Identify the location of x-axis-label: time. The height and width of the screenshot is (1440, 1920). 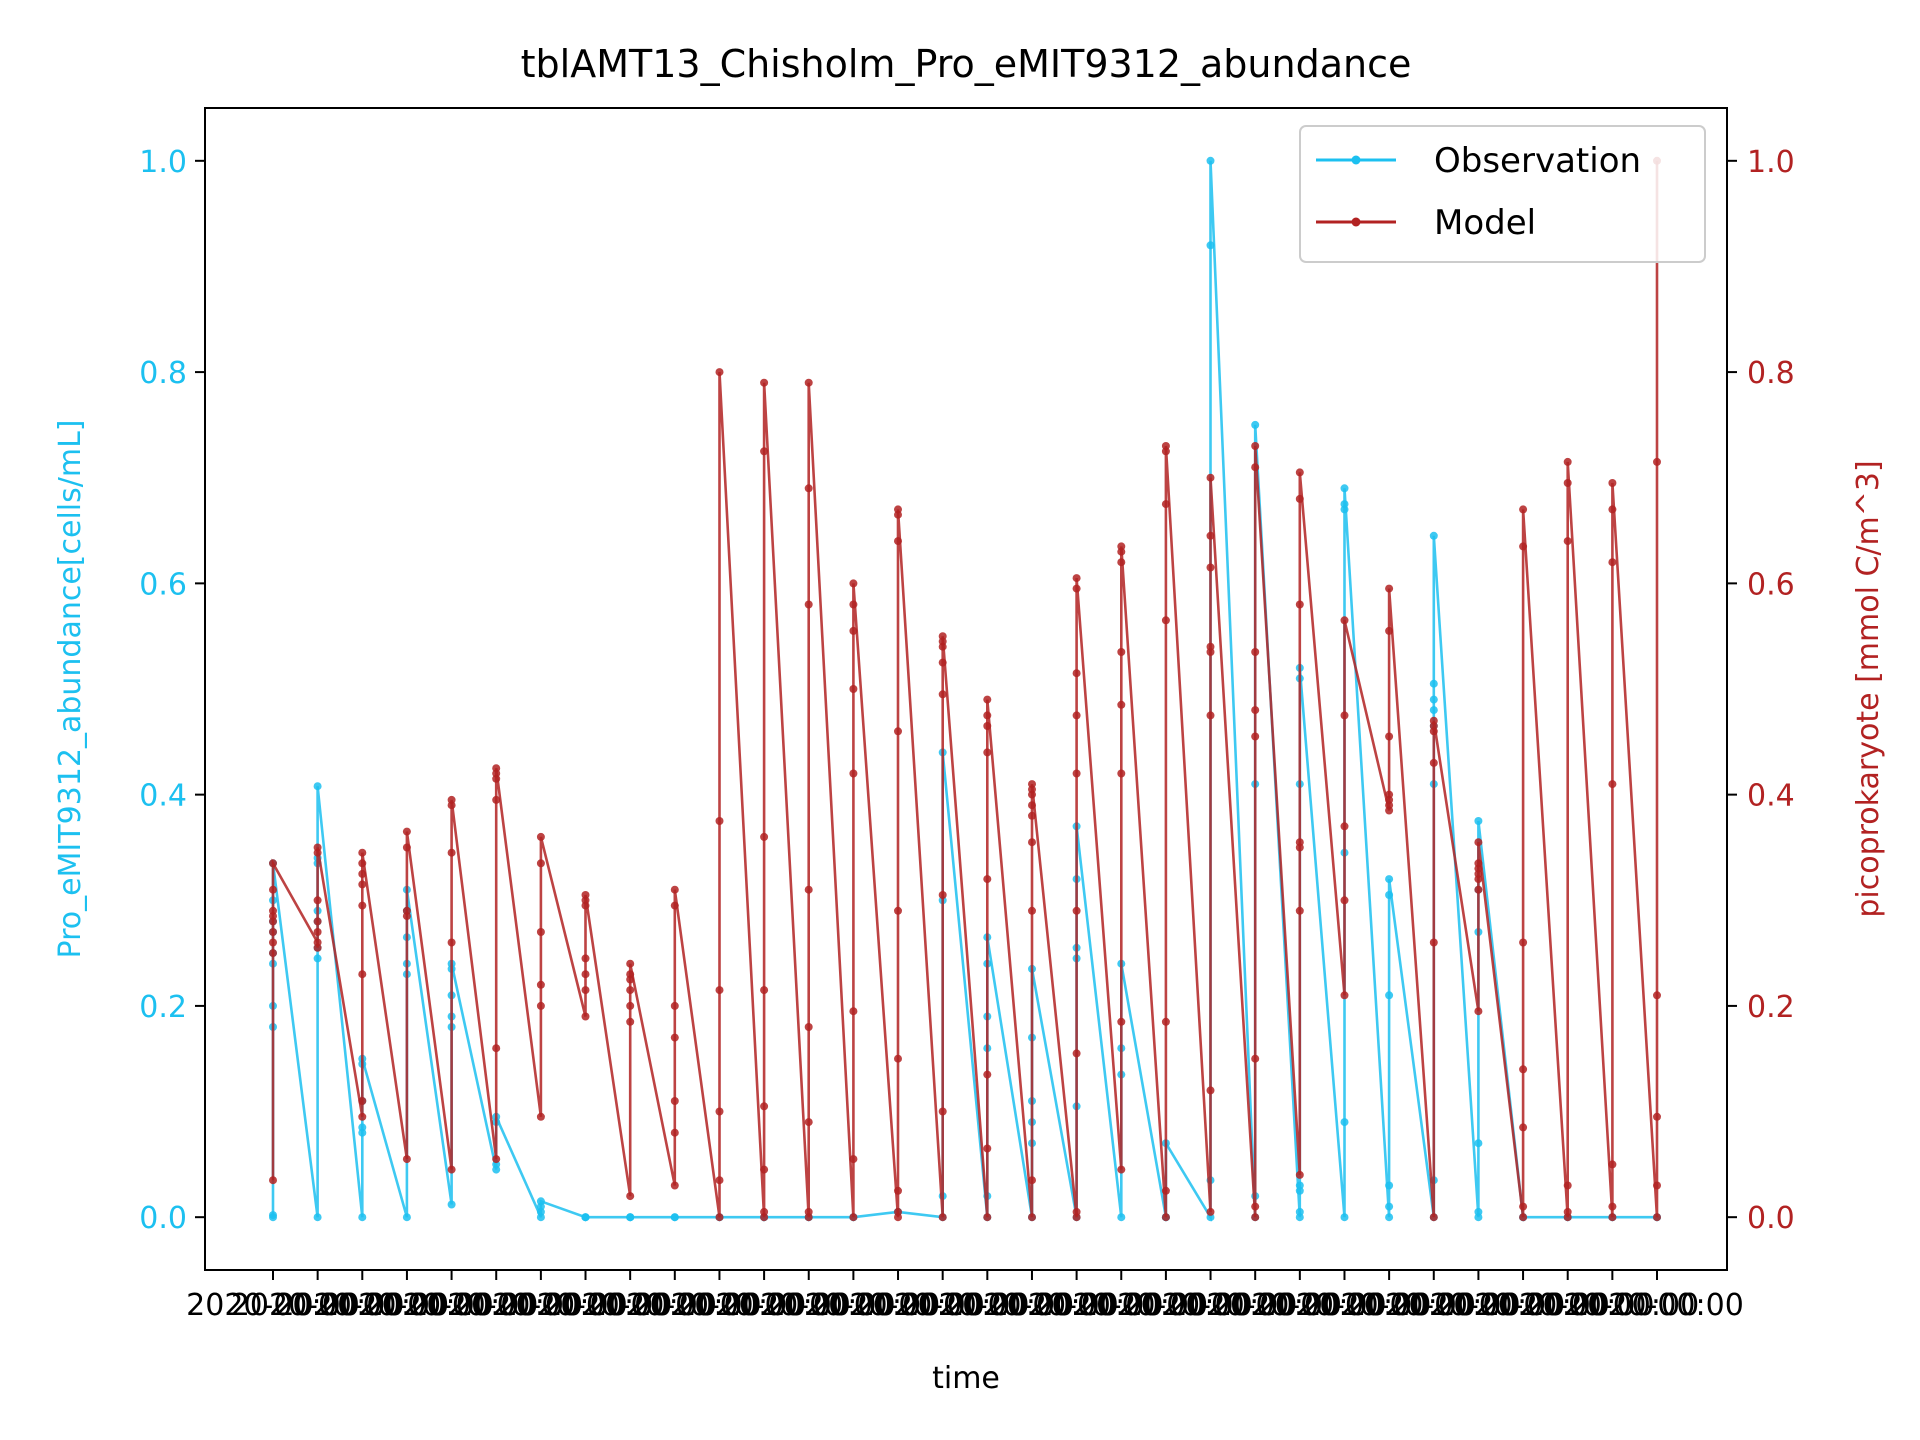
(966, 1378).